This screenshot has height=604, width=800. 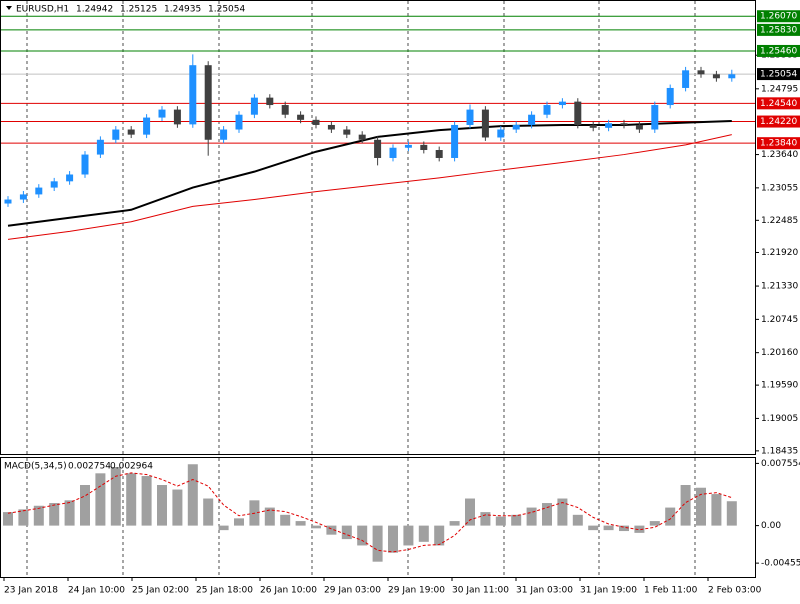 What do you see at coordinates (35, 467) in the screenshot?
I see `macd-title: MACD(5,34,5)` at bounding box center [35, 467].